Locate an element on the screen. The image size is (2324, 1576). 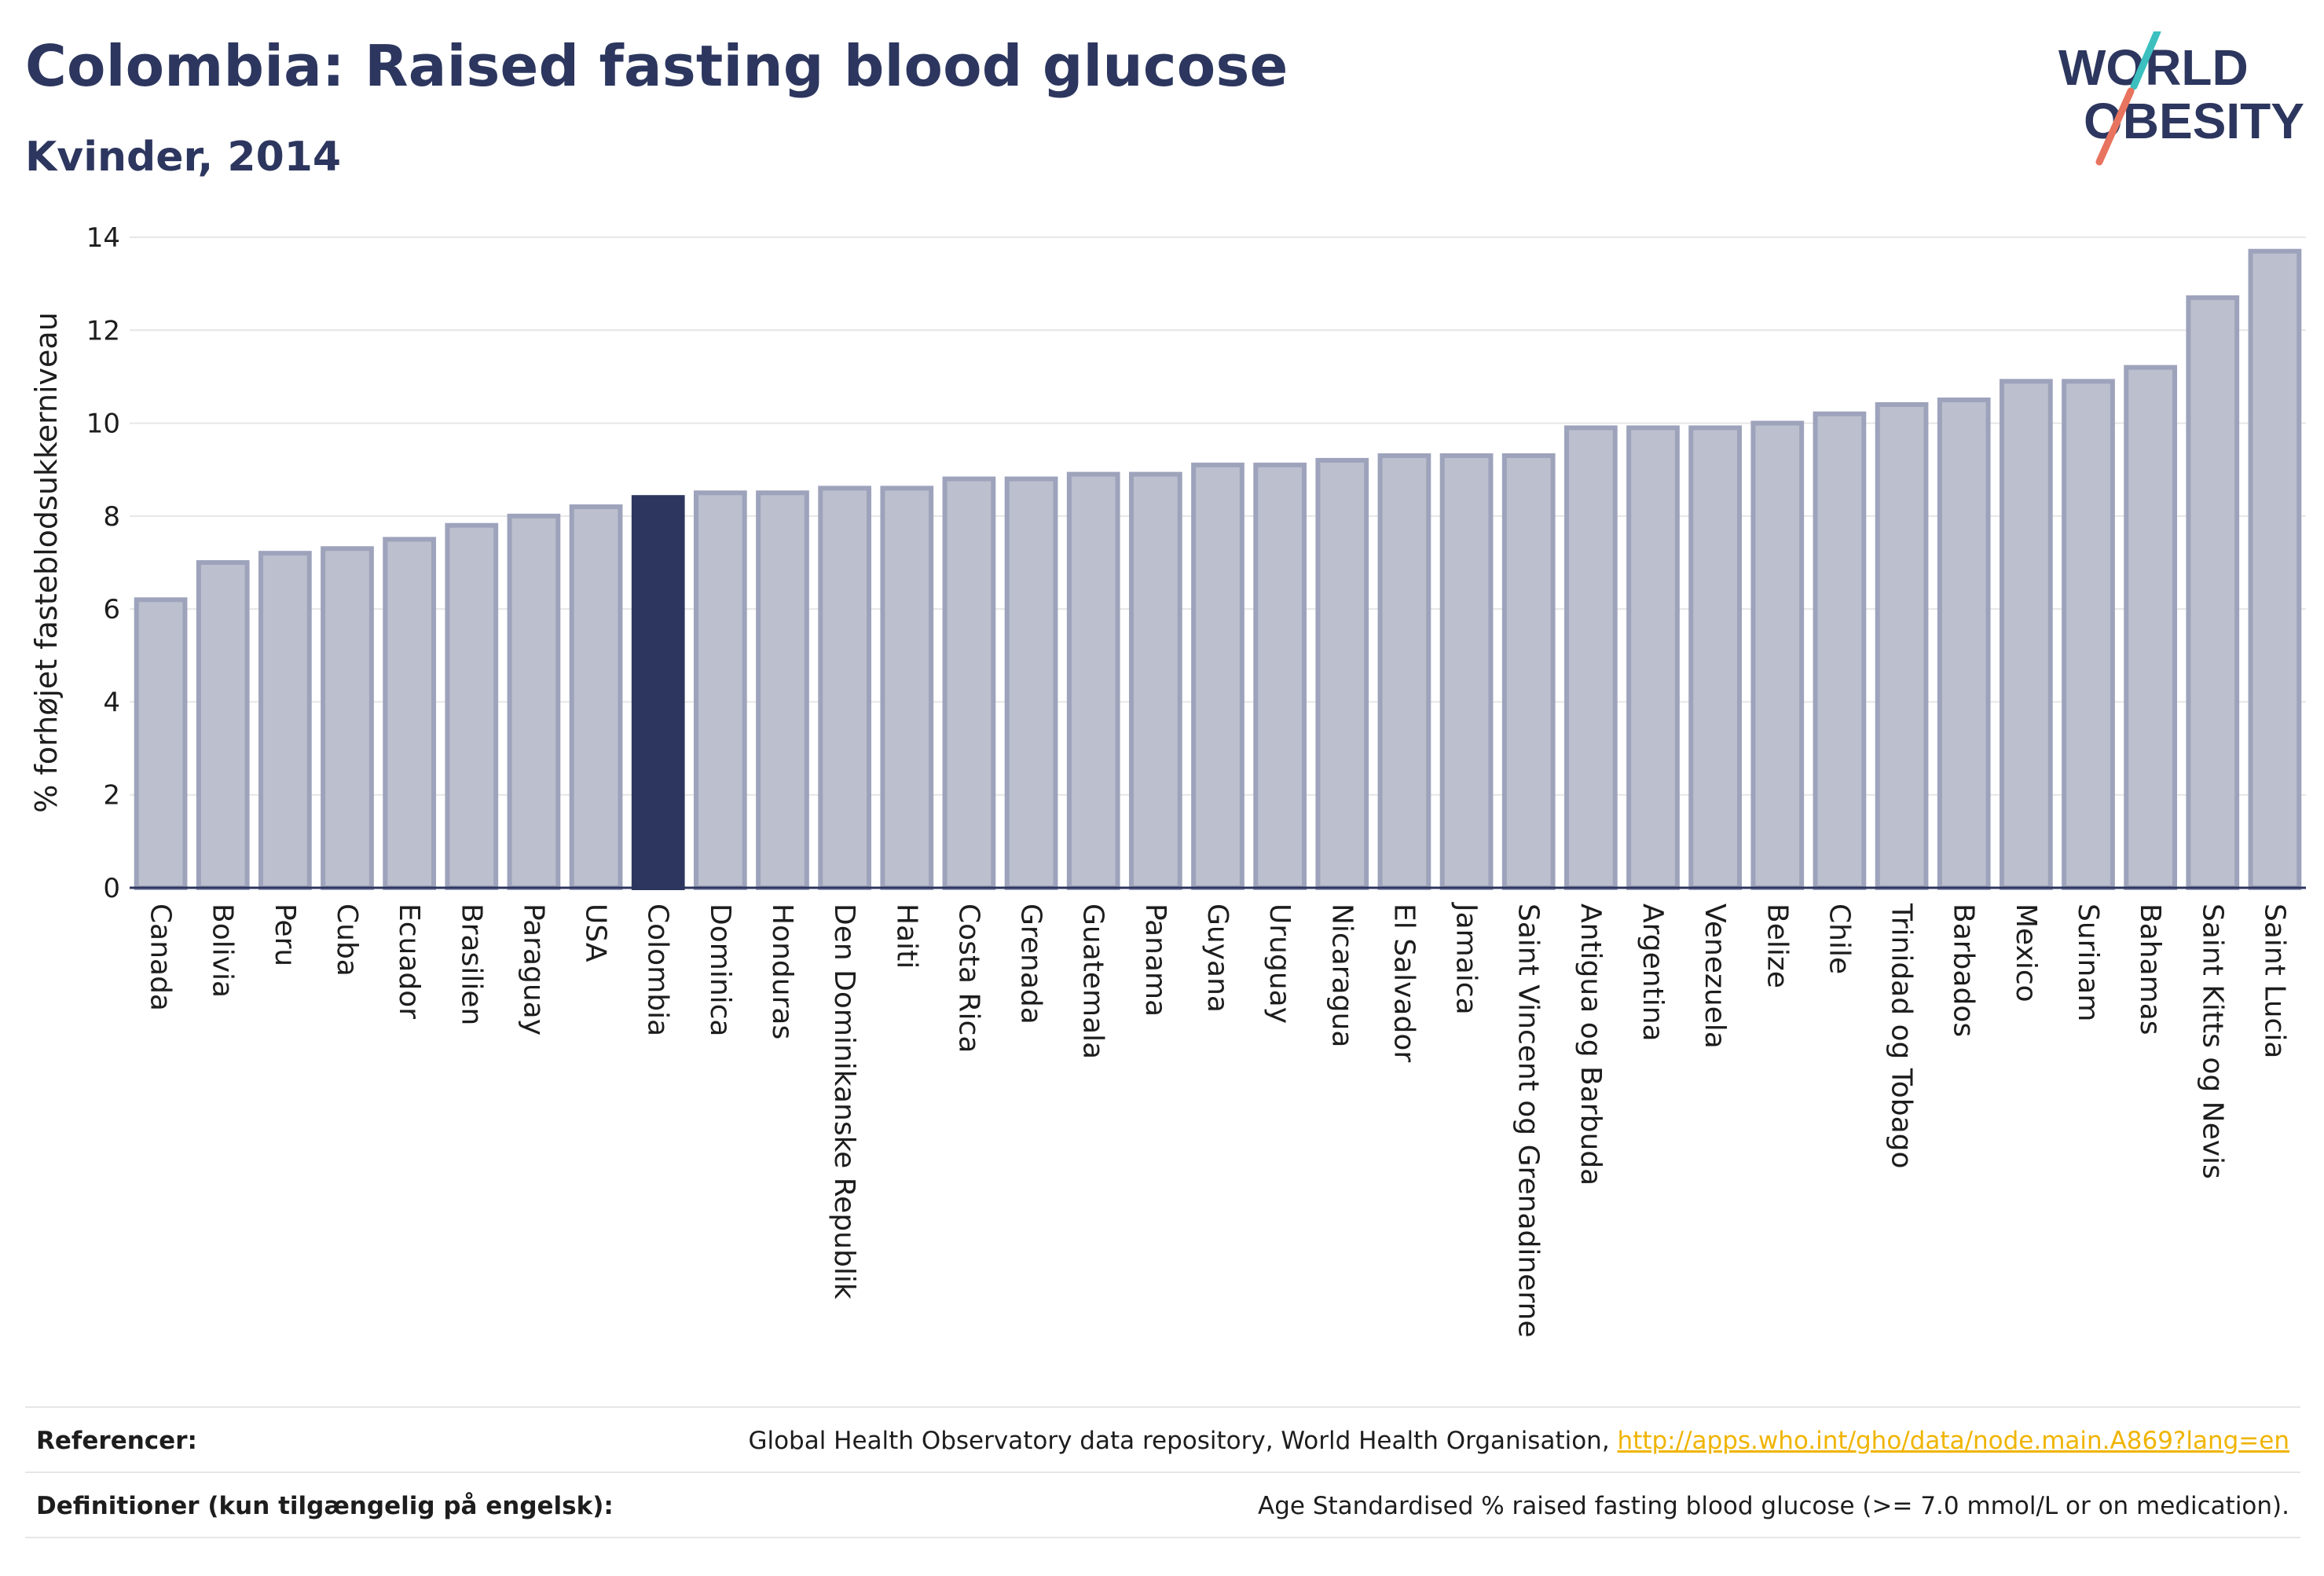
x-tick-label: Nicaragua is located at coordinates (1341, 975).